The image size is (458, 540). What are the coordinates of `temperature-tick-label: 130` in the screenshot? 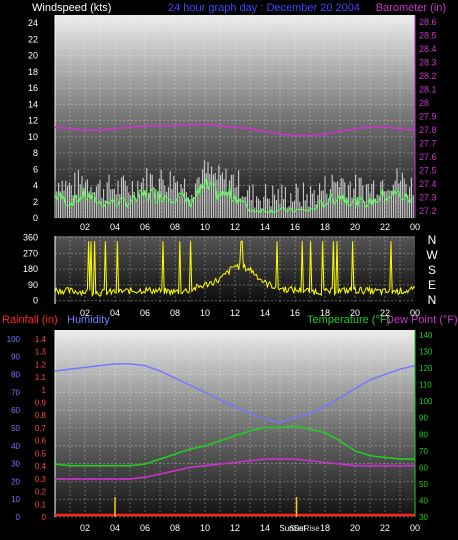 It's located at (426, 352).